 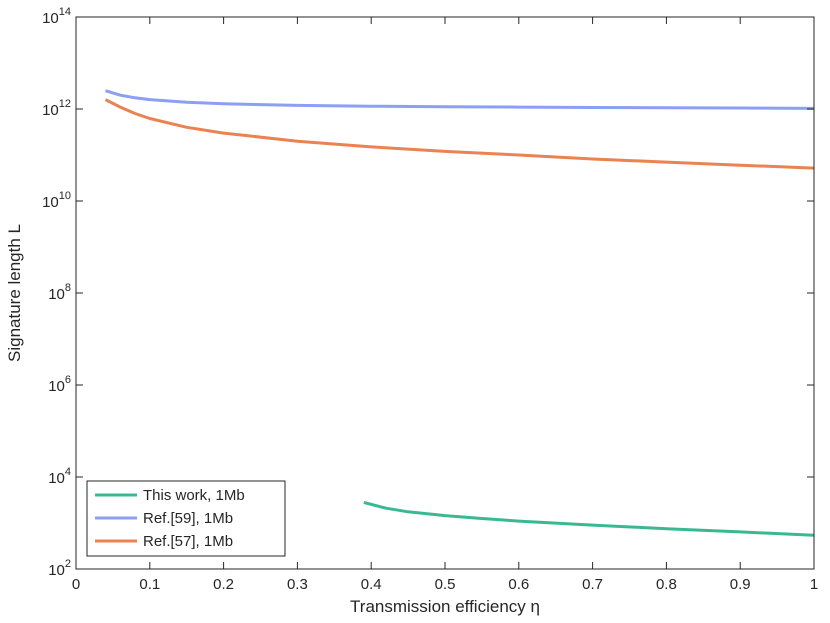 What do you see at coordinates (445, 606) in the screenshot?
I see `x-axis-label: Transmission efficiency η` at bounding box center [445, 606].